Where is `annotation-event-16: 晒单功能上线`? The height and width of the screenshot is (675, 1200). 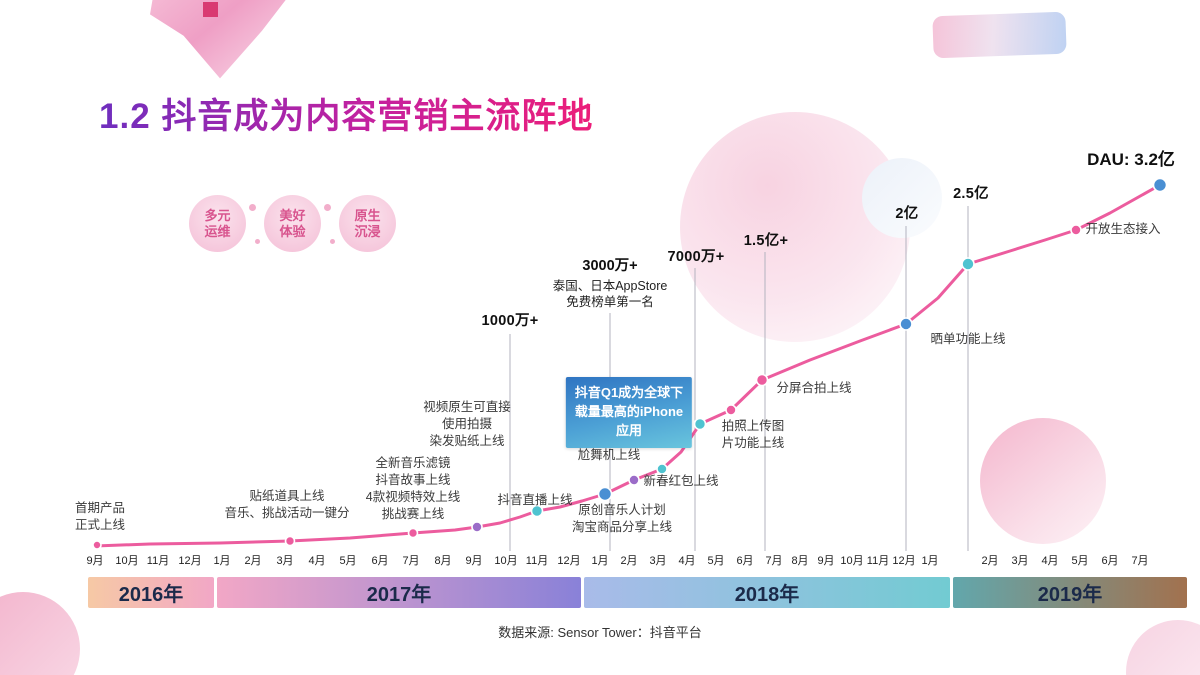
annotation-event-16: 晒单功能上线 is located at coordinates (968, 339).